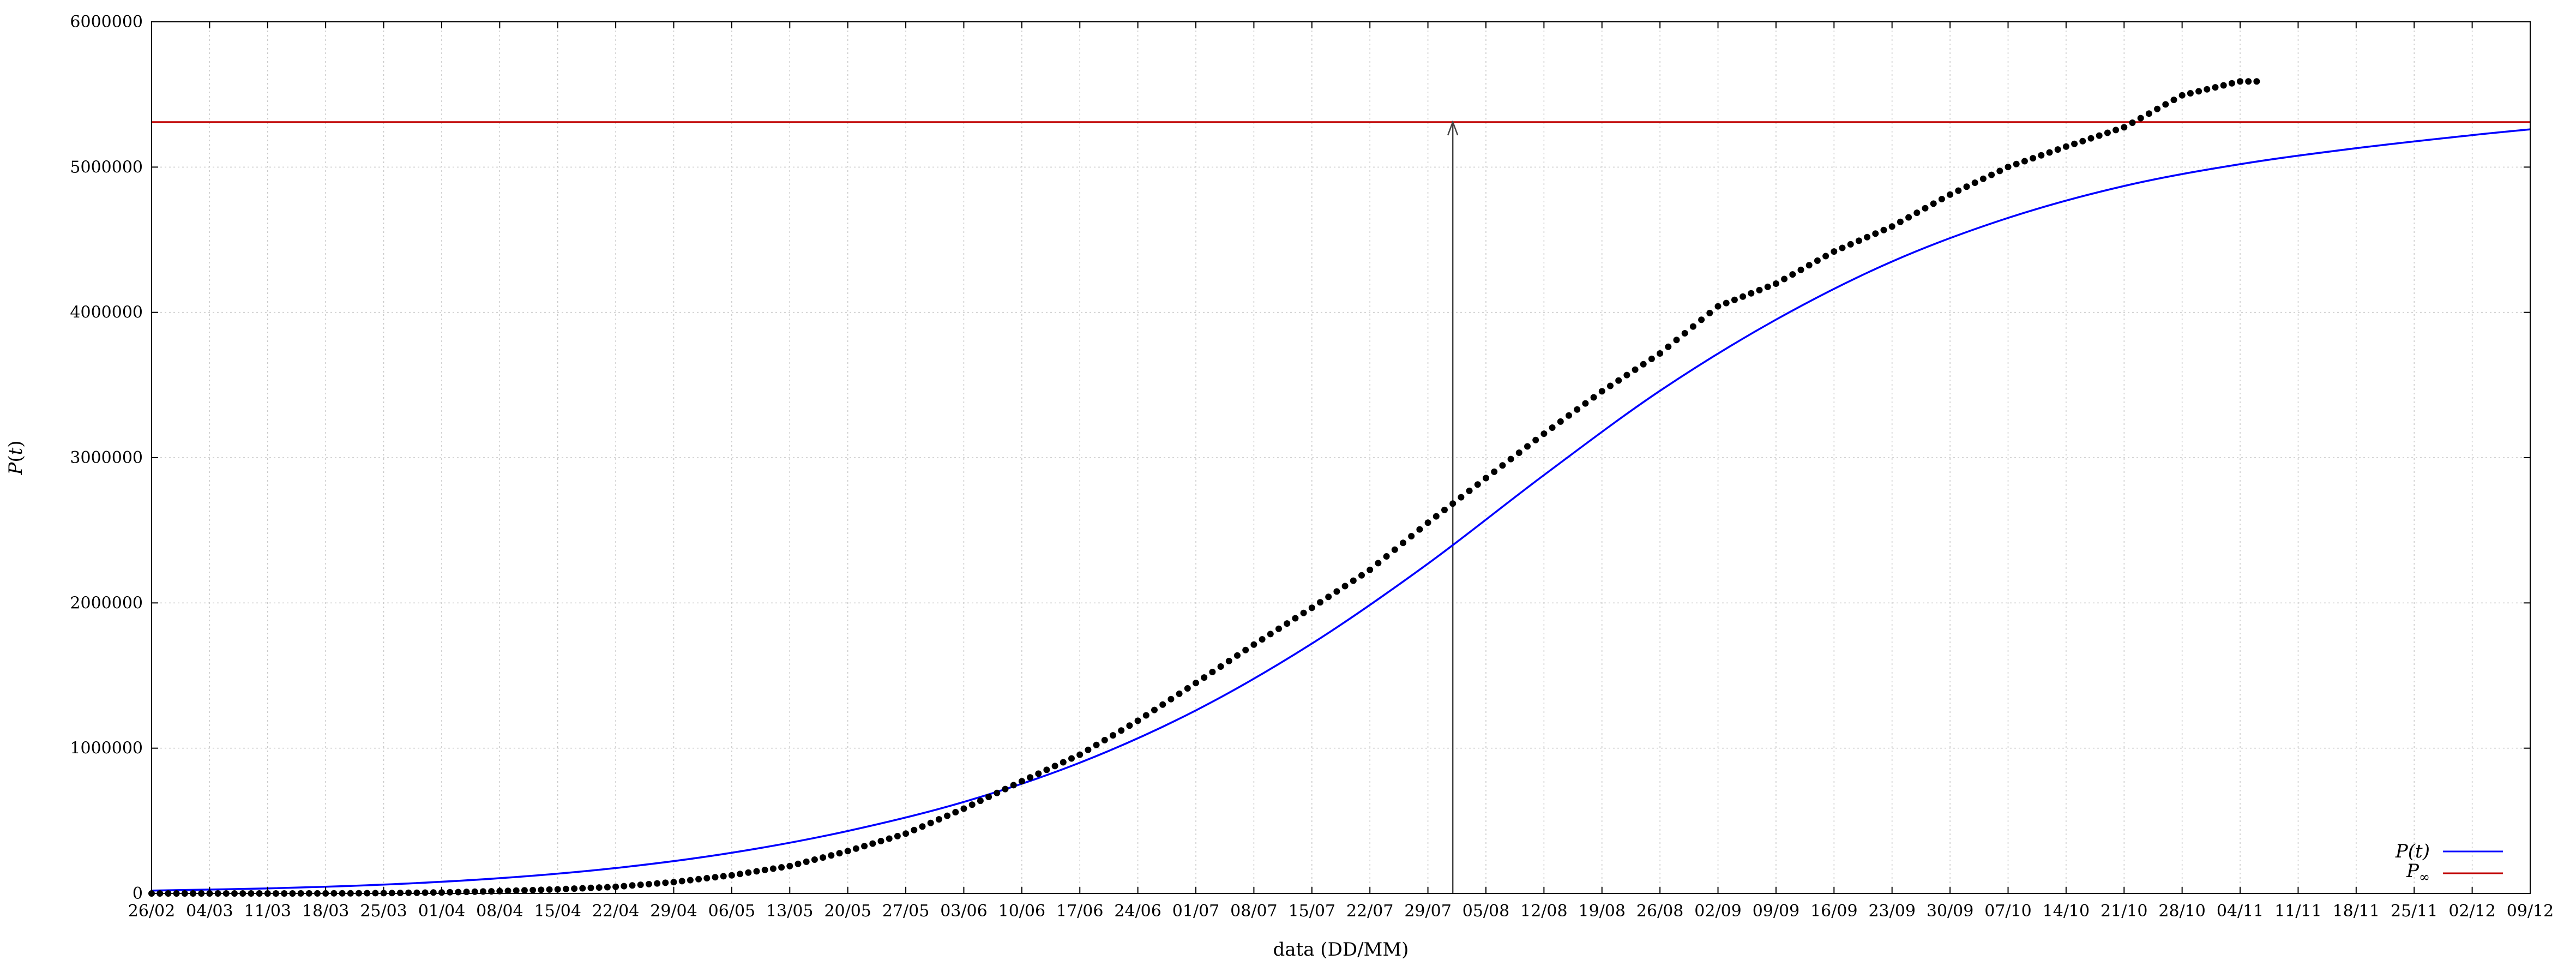 The image size is (2576, 966). What do you see at coordinates (2402, 851) in the screenshot?
I see `legend-p-t-main: P` at bounding box center [2402, 851].